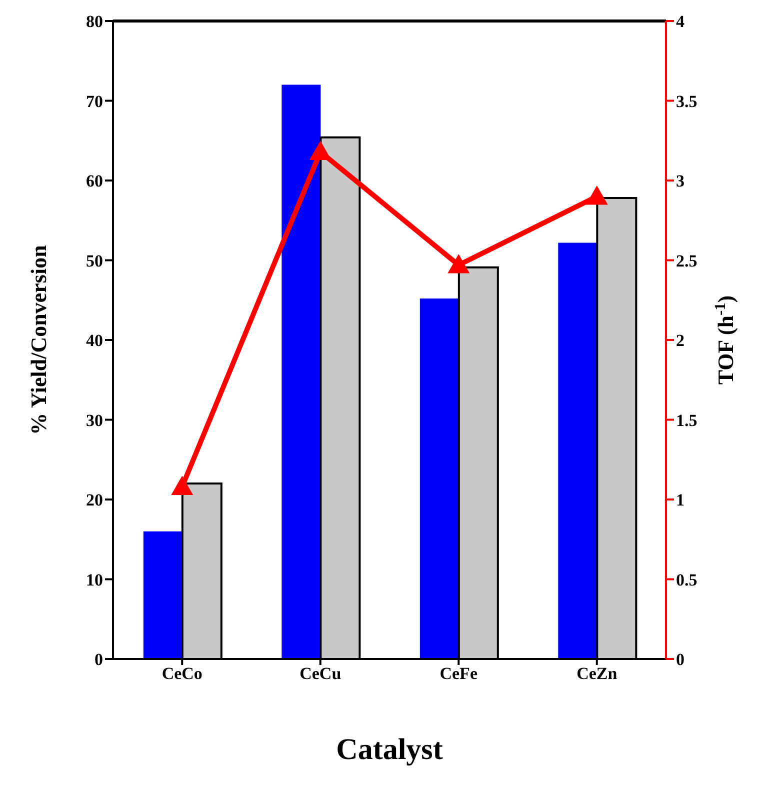  Describe the element at coordinates (389, 749) in the screenshot. I see `x-axis-title: Catalyst` at that location.